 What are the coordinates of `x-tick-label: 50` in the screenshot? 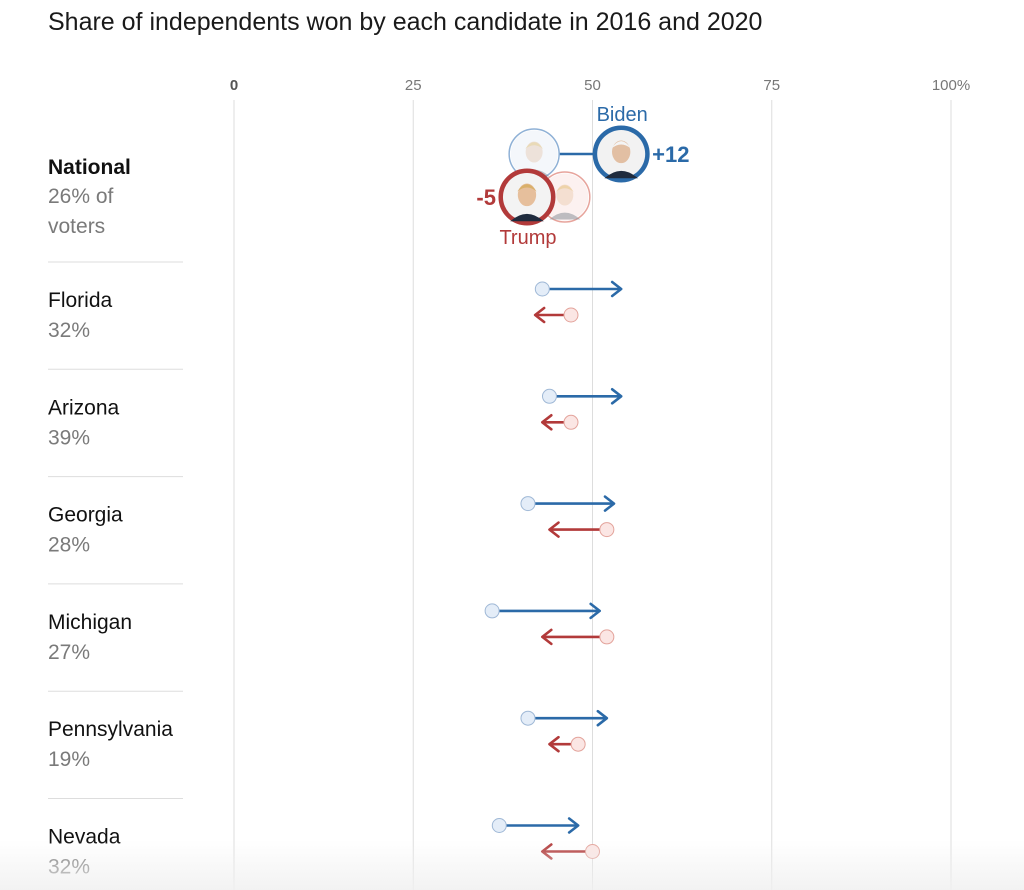 It's located at (592, 85).